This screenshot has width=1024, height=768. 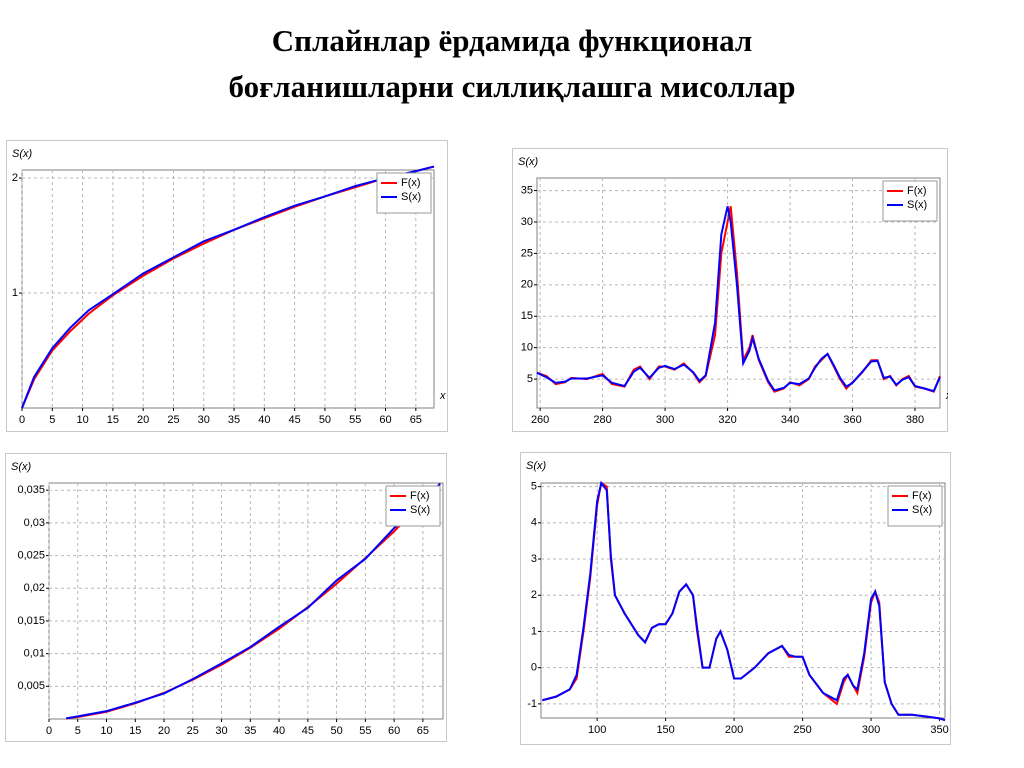 What do you see at coordinates (534, 668) in the screenshot?
I see `y-tick-label: 0` at bounding box center [534, 668].